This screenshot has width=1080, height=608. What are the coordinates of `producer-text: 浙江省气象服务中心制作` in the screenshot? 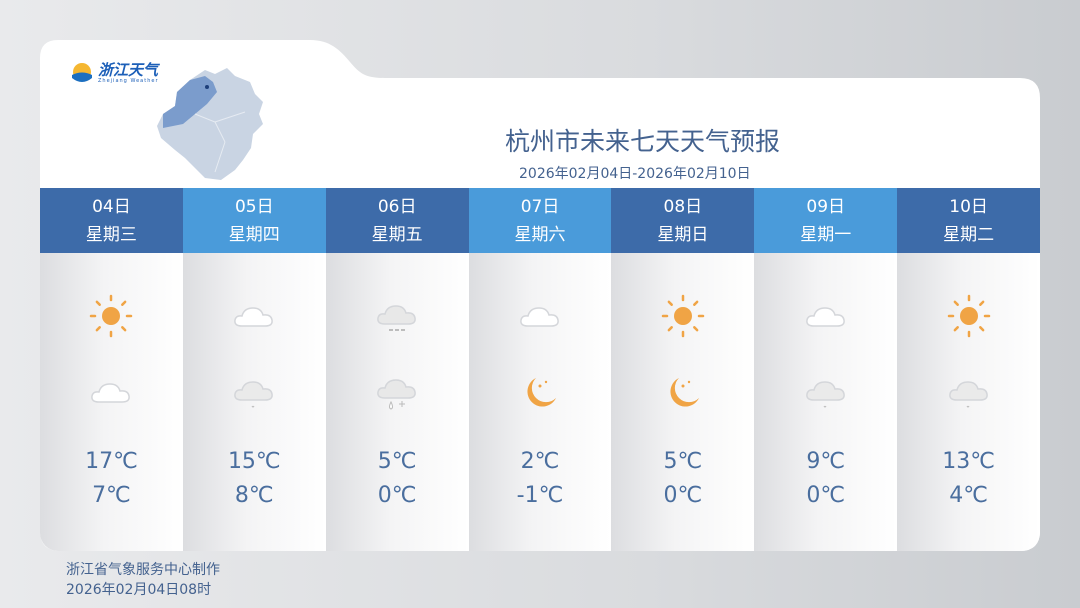 It's located at (143, 570).